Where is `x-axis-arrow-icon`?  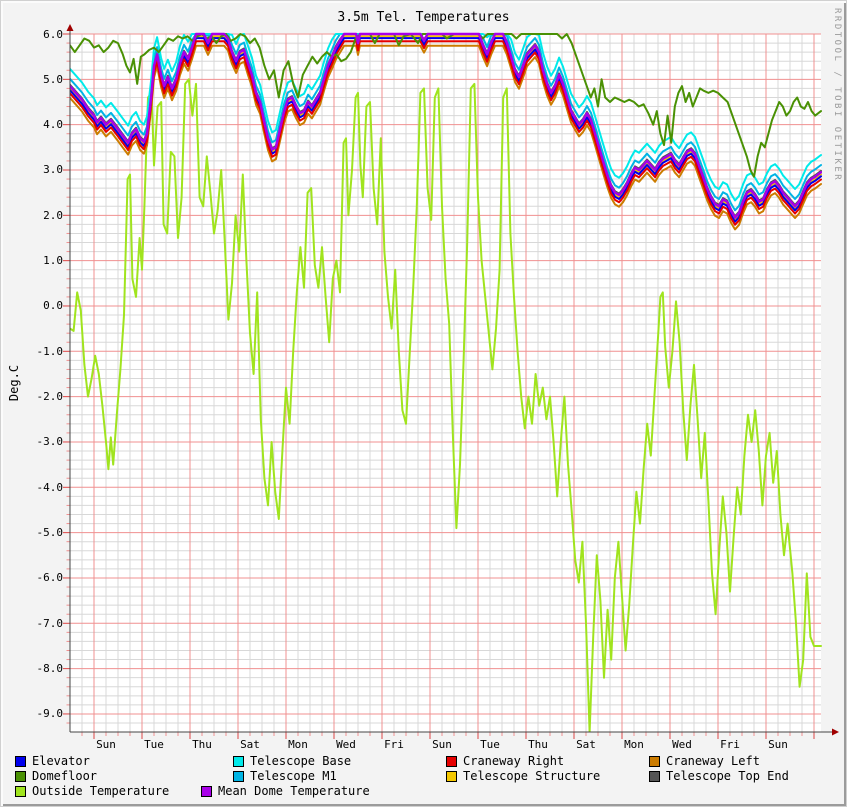 x-axis-arrow-icon is located at coordinates (835, 732).